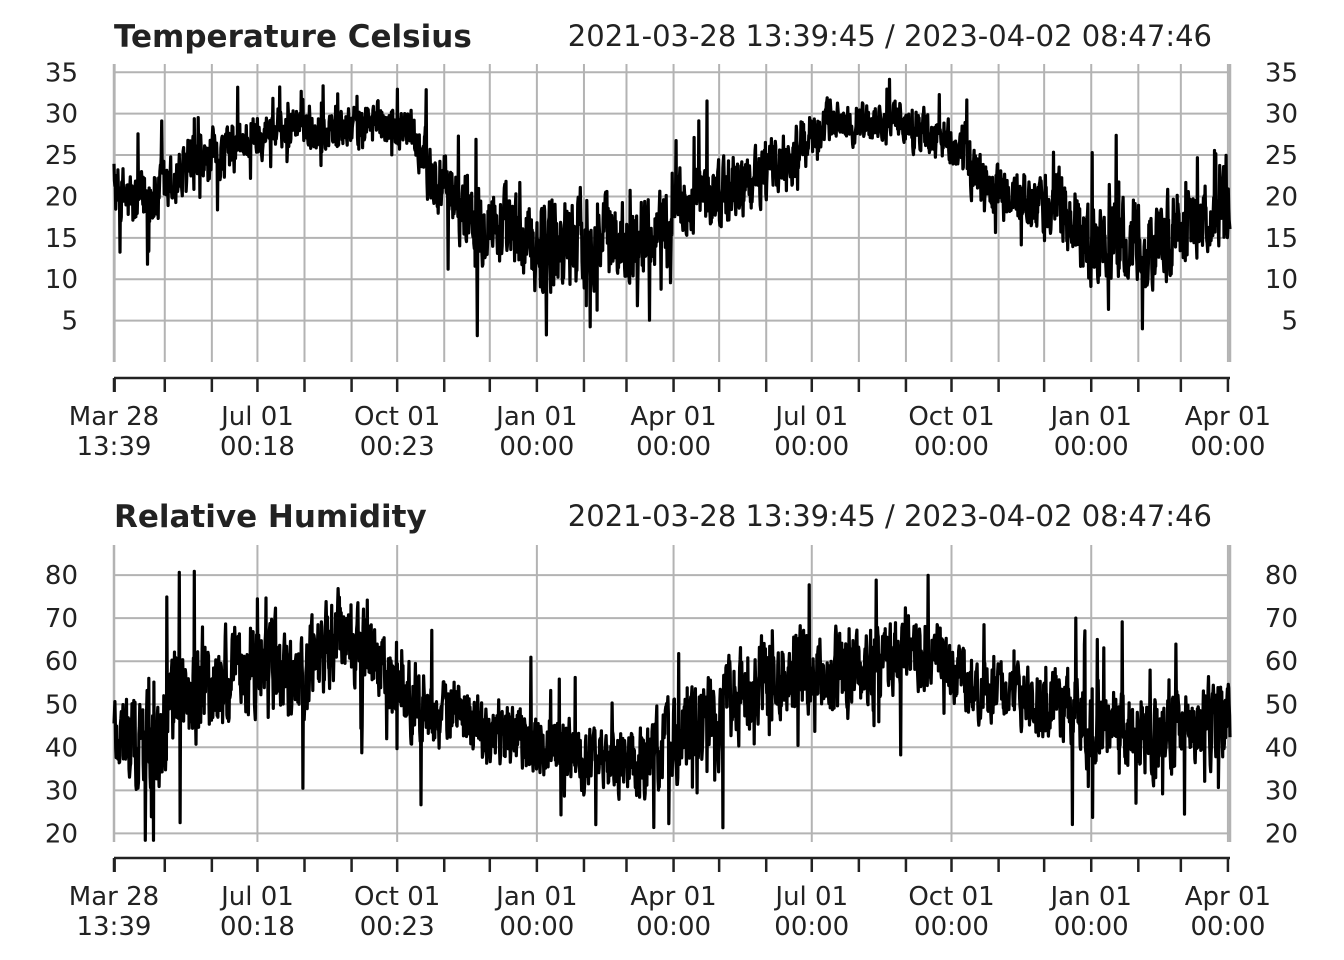  What do you see at coordinates (1281, 280) in the screenshot?
I see `y-tick-label-right: 10` at bounding box center [1281, 280].